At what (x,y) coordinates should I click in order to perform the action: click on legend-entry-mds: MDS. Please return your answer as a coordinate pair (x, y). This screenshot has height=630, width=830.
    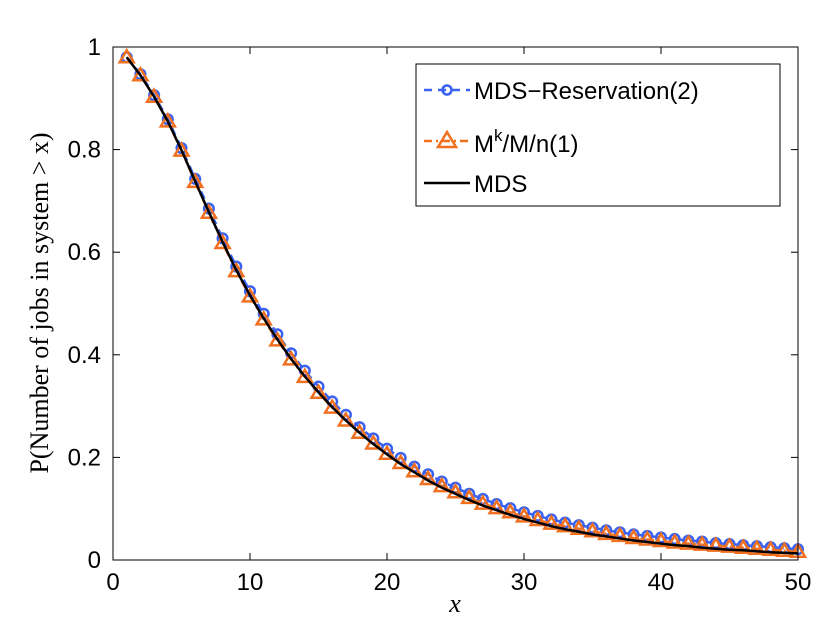
    Looking at the image, I should click on (475, 184).